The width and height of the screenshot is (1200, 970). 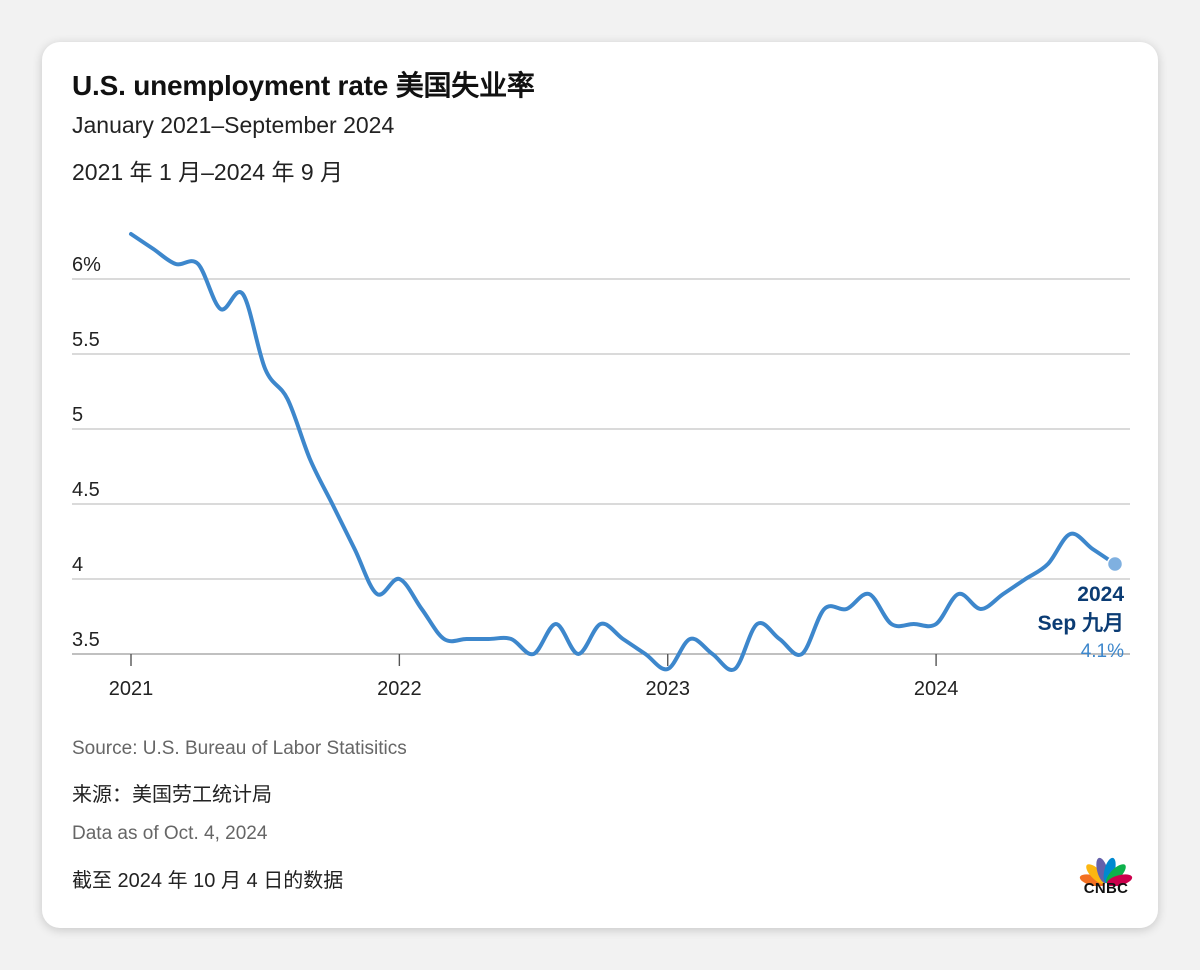 What do you see at coordinates (77, 415) in the screenshot?
I see `y-tick-label: 5` at bounding box center [77, 415].